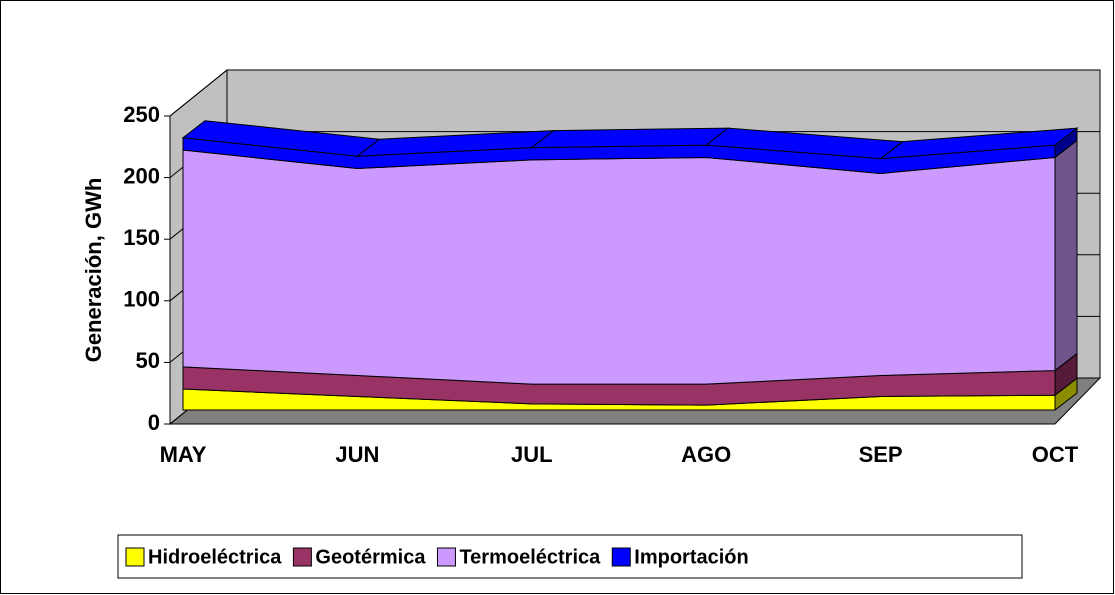 Image resolution: width=1115 pixels, height=595 pixels. Describe the element at coordinates (215, 557) in the screenshot. I see `legend-label: Hidroeléctrica` at that location.